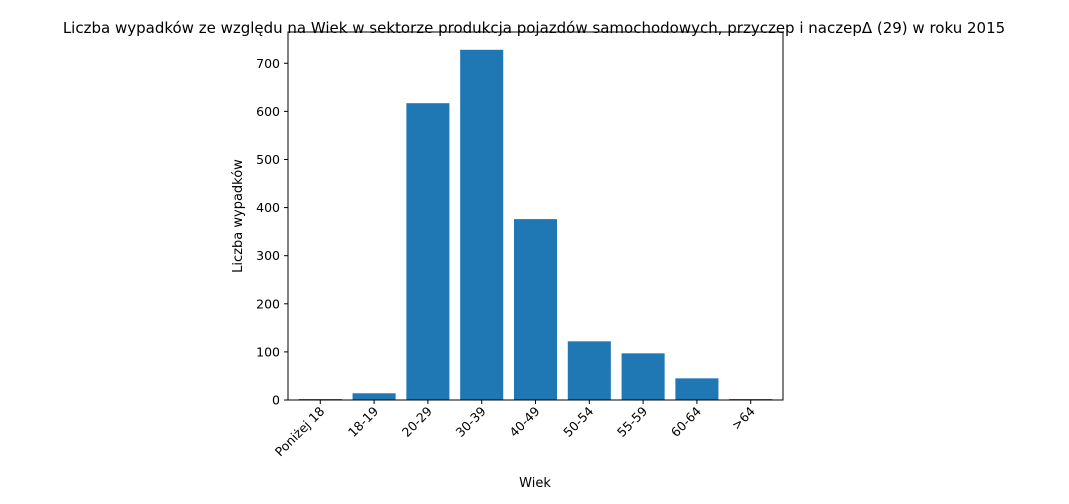 This screenshot has width=1069, height=504. What do you see at coordinates (535, 483) in the screenshot?
I see `x-axis-label: Wiek` at bounding box center [535, 483].